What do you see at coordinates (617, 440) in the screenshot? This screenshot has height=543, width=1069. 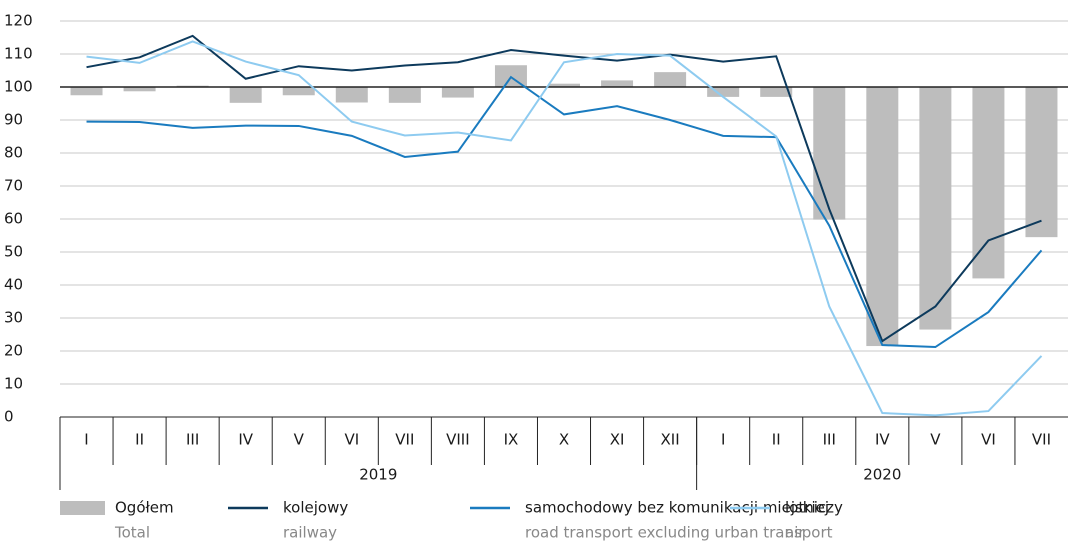 I see `x-tick-label: XI` at bounding box center [617, 440].